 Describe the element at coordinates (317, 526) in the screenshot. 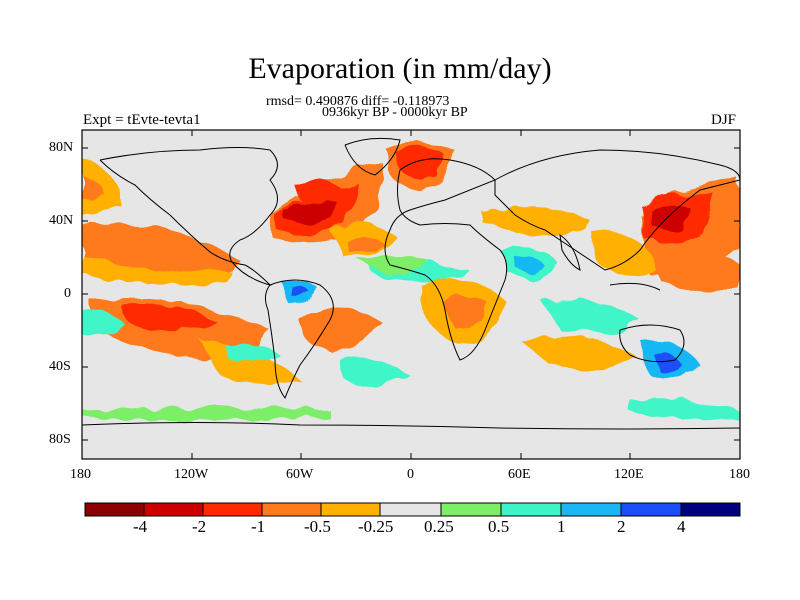

I see `colorbar-label: -0.5` at that location.